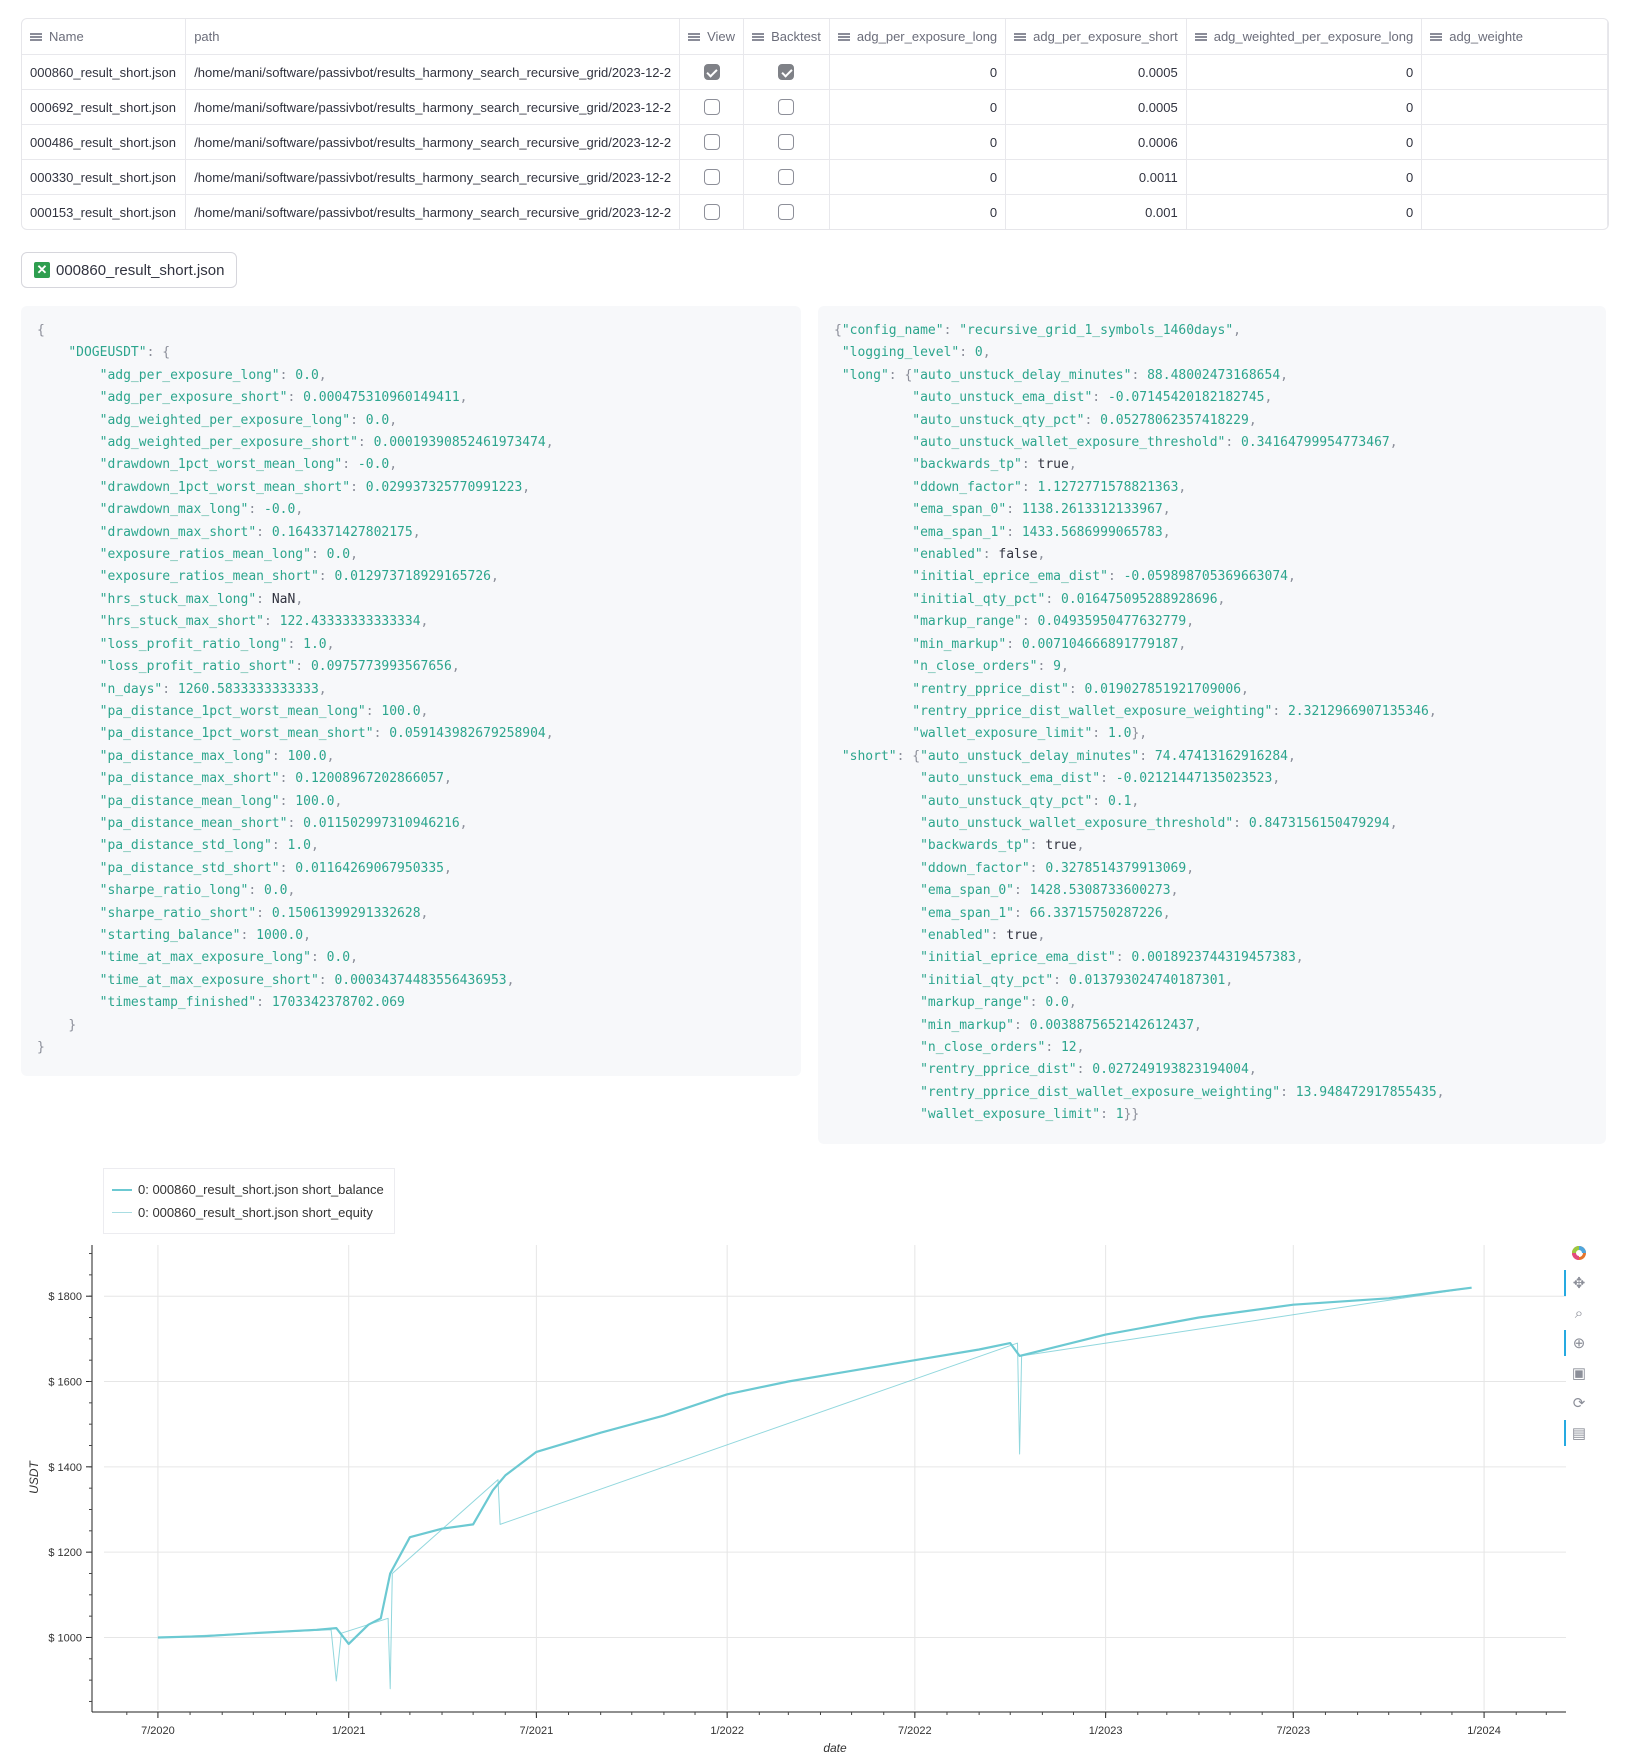 Image resolution: width=1627 pixels, height=1756 pixels. Describe the element at coordinates (712, 37) in the screenshot. I see `column-header-view: View` at that location.